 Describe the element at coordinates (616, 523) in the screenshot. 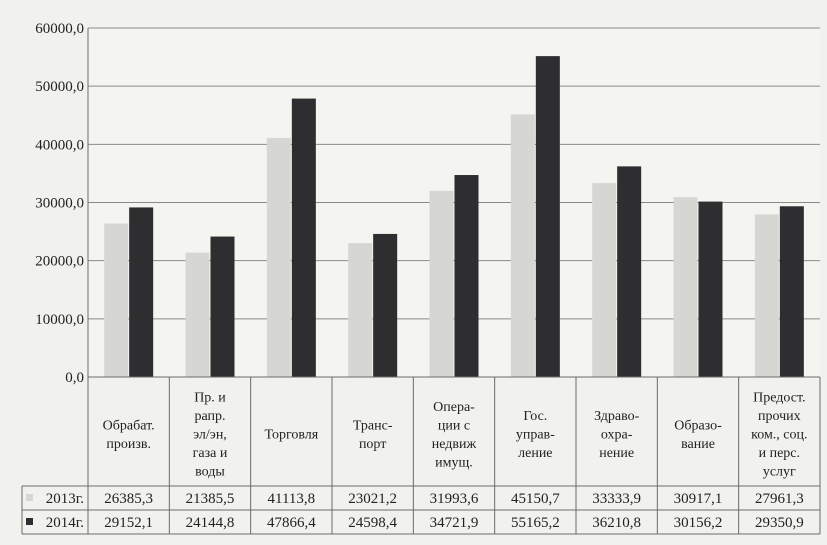

I see `data-label: 36210,8` at that location.